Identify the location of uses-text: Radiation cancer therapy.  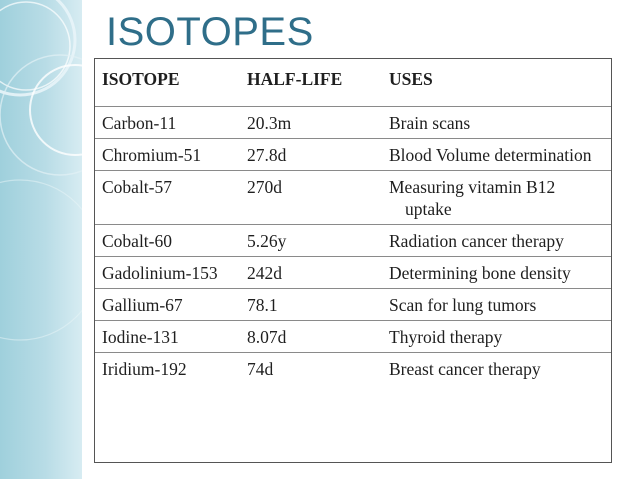
(476, 241).